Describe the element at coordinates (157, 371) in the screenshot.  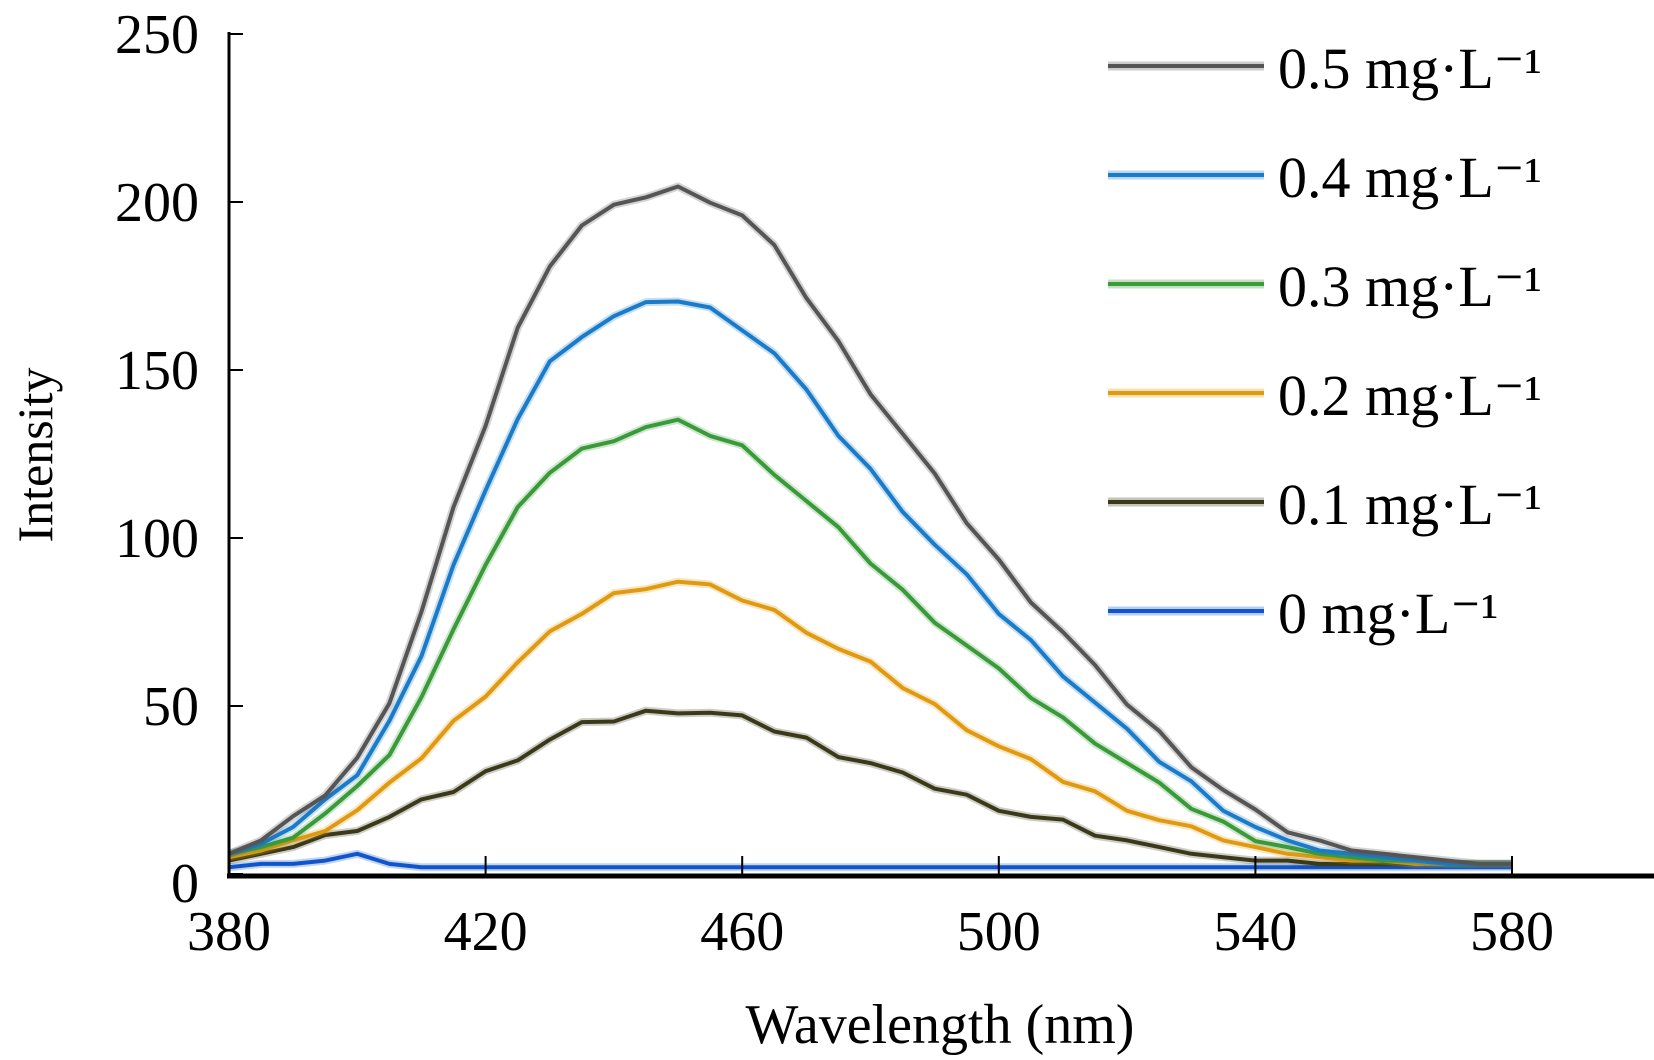
I see `y-tick-label: 150` at that location.